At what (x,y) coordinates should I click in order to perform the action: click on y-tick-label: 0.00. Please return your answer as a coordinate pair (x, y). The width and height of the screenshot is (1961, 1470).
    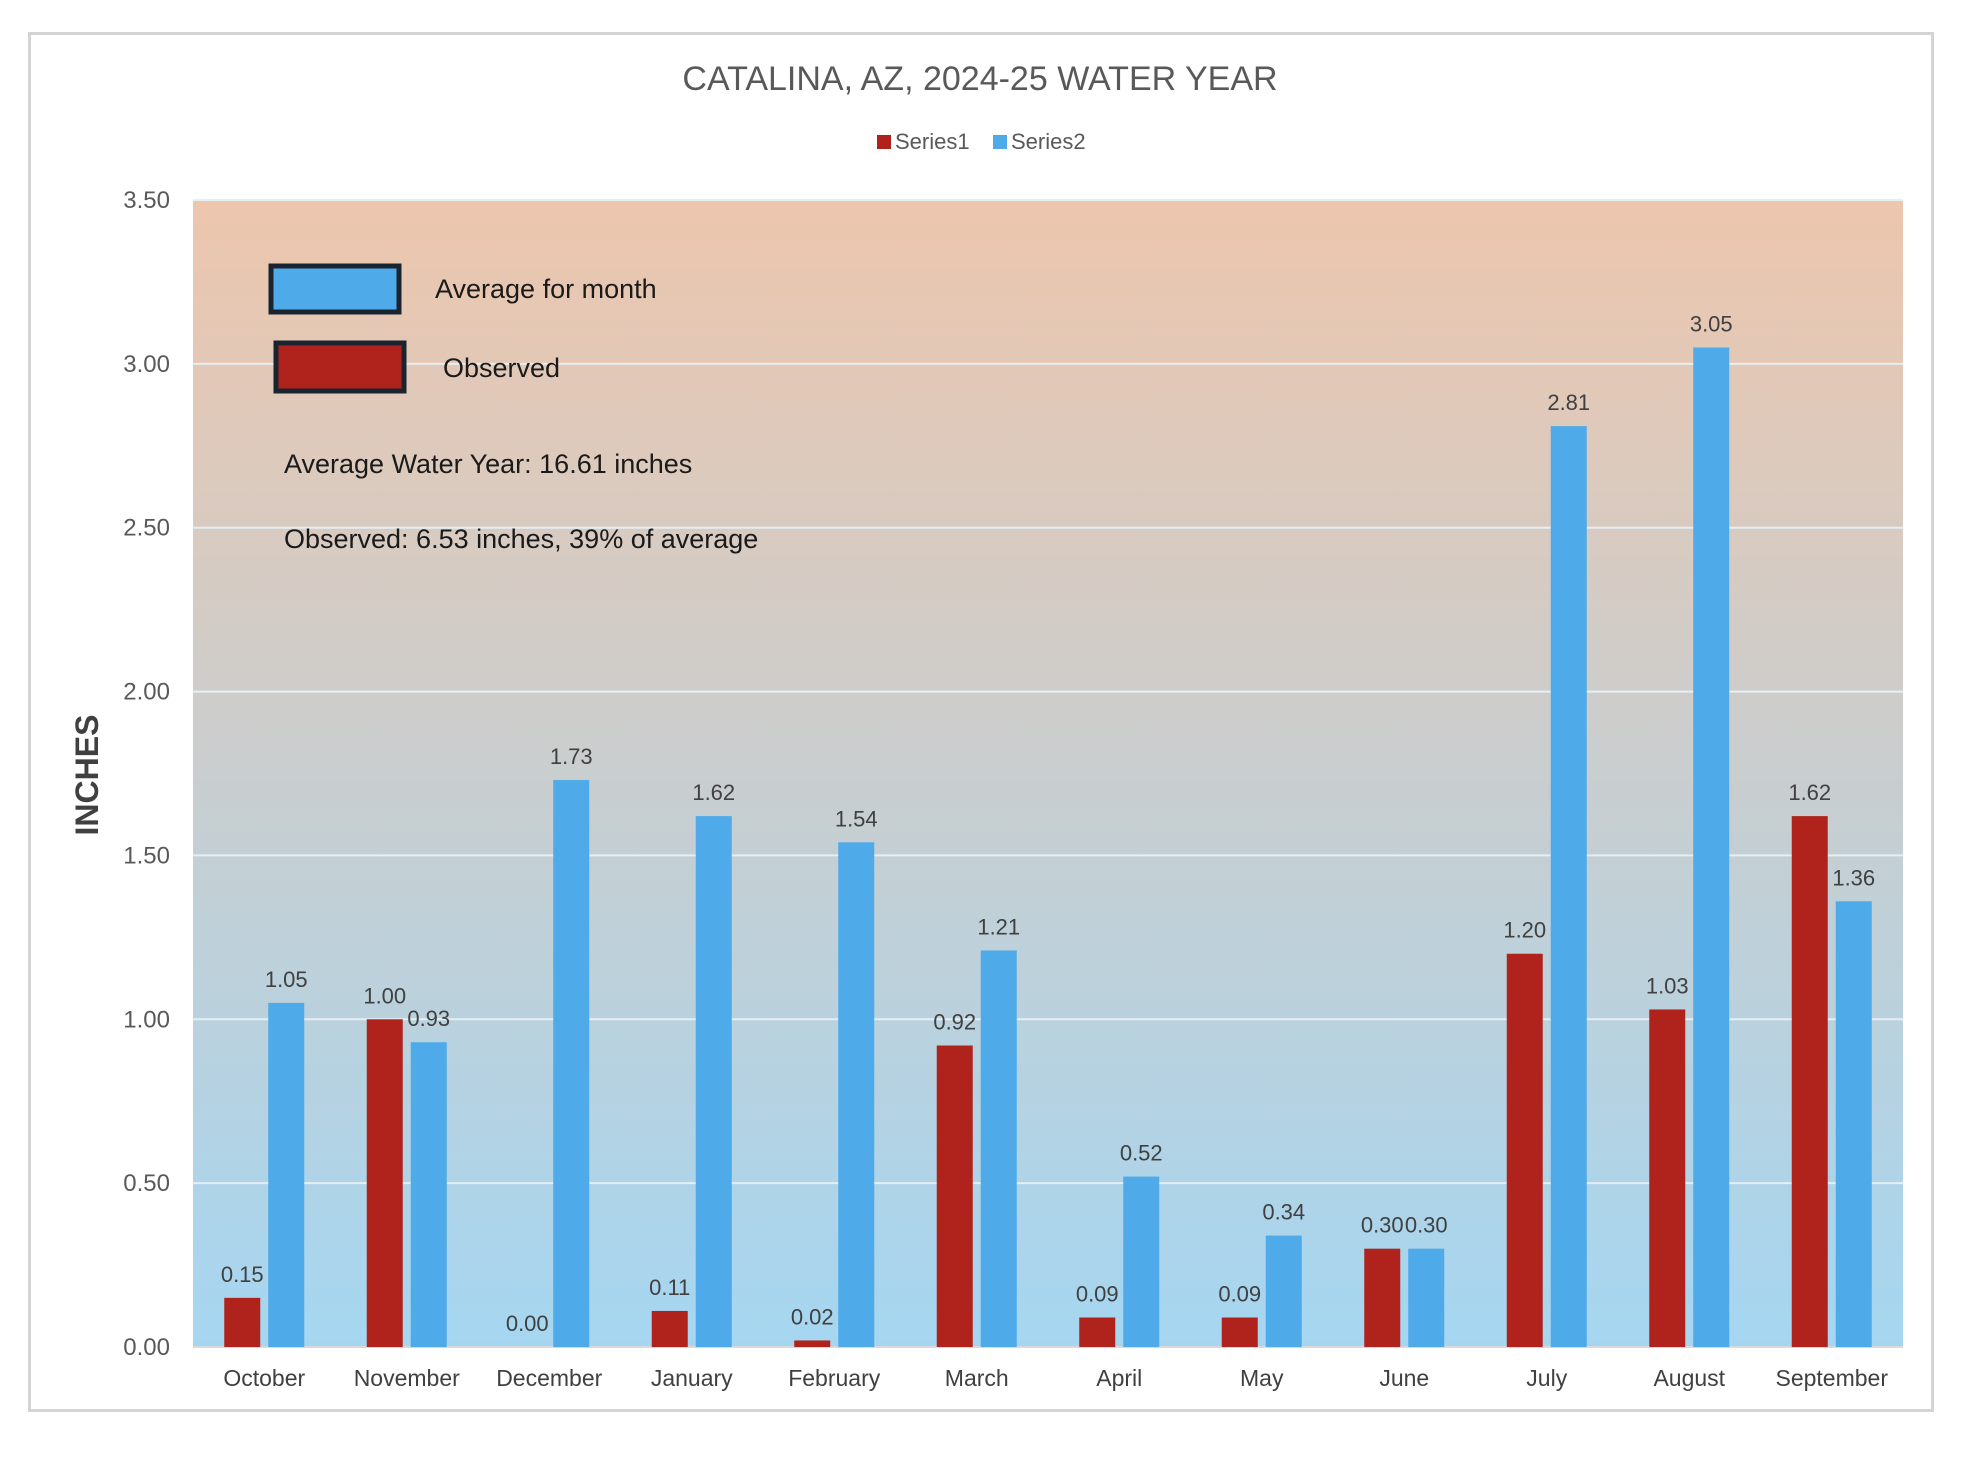
    Looking at the image, I should click on (146, 1347).